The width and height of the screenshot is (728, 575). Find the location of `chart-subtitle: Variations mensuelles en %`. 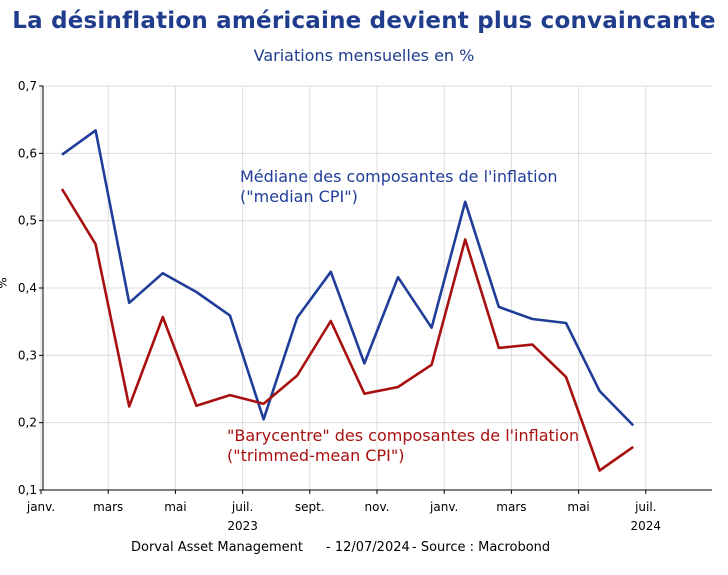

chart-subtitle: Variations mensuelles en % is located at coordinates (364, 55).